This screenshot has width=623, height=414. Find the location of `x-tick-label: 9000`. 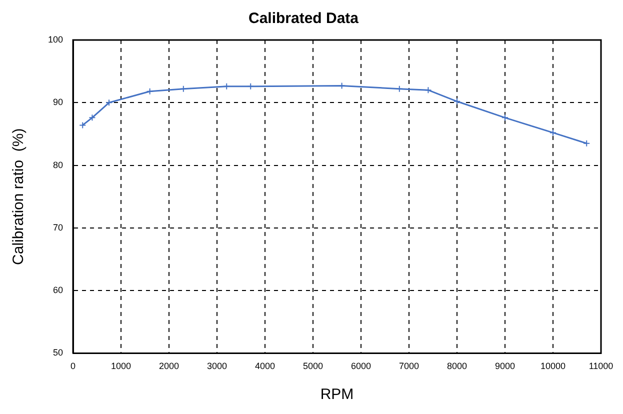

x-tick-label: 9000 is located at coordinates (505, 366).